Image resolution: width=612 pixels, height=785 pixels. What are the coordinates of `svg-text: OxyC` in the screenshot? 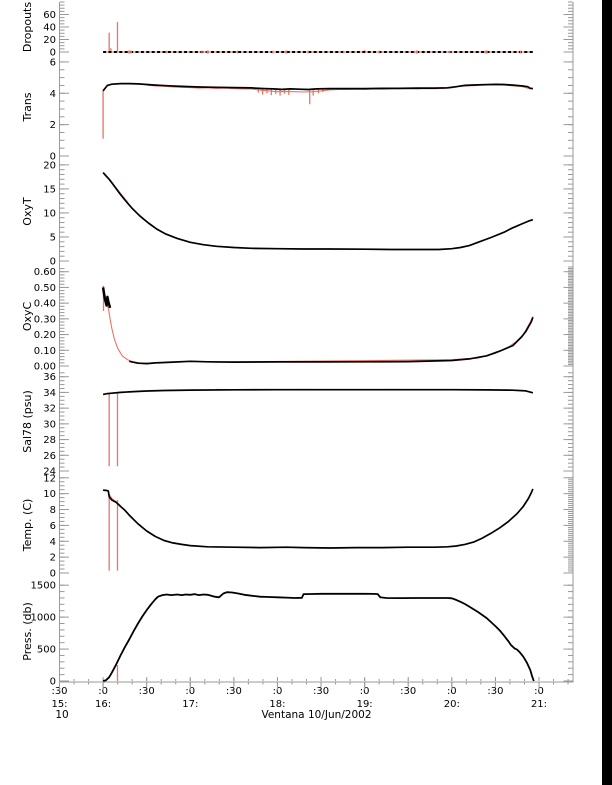 It's located at (27, 317).